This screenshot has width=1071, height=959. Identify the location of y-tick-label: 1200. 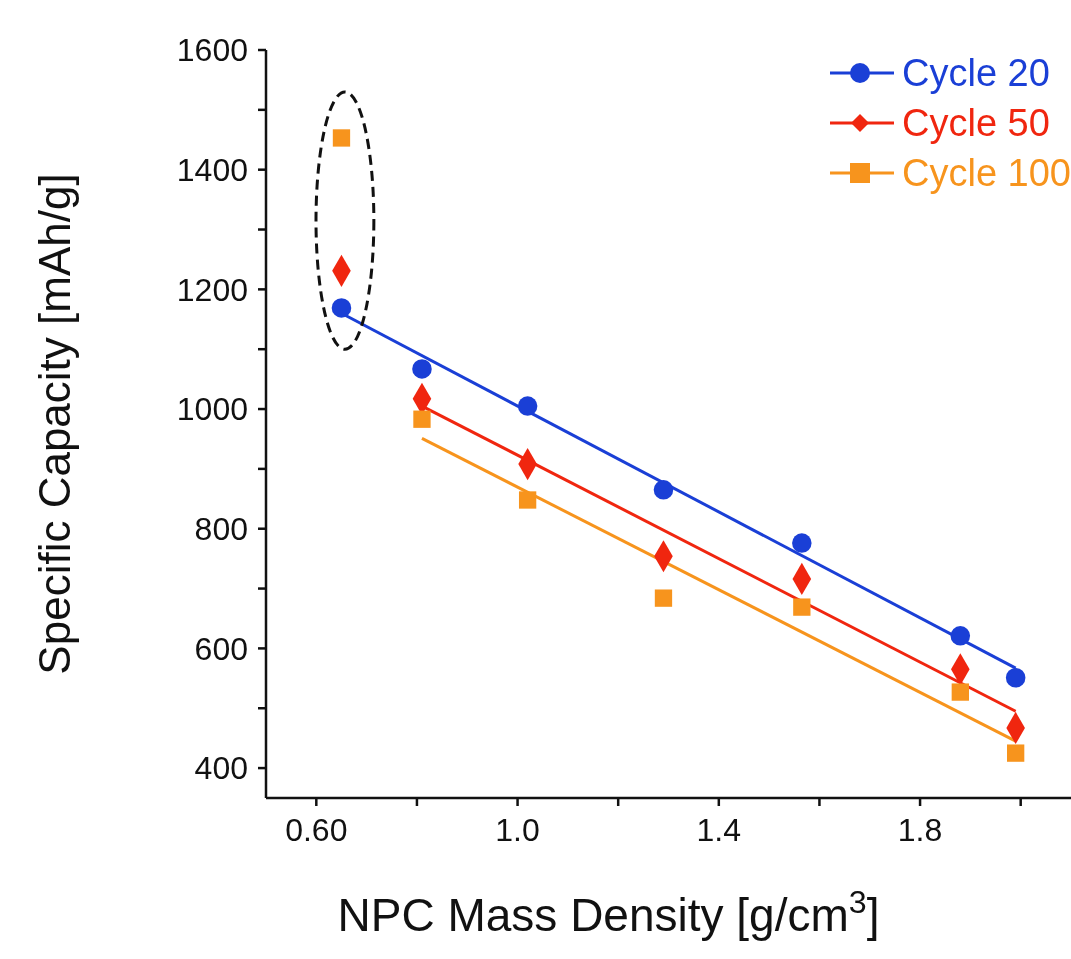
(212, 289).